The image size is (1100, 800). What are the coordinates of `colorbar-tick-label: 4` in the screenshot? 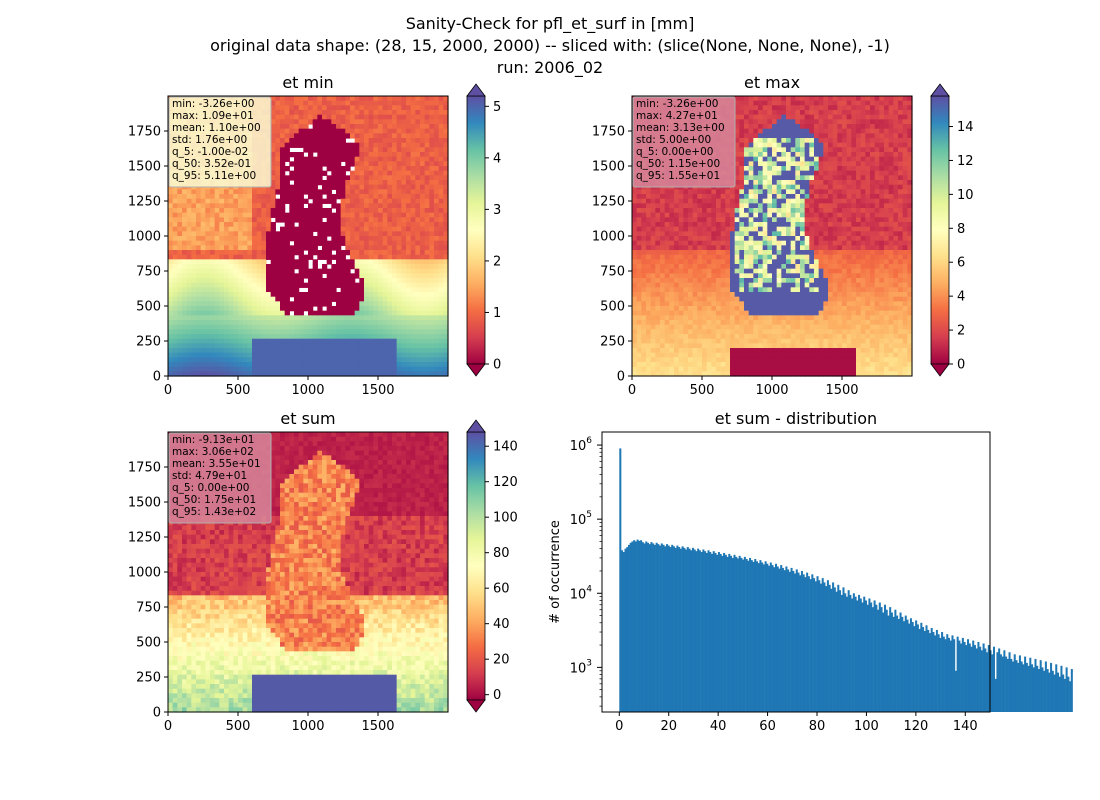 It's located at (961, 297).